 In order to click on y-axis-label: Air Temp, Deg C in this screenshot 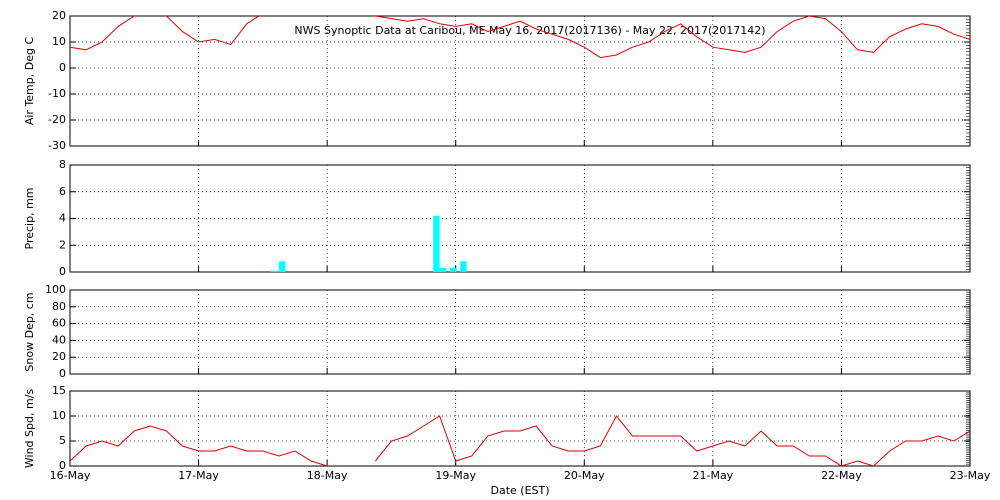, I will do `click(29, 81)`.